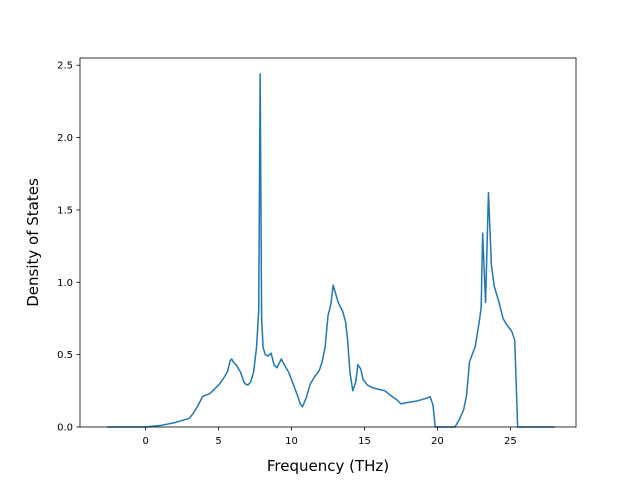  Describe the element at coordinates (68, 247) in the screenshot. I see `y-axis-ticks: 0.0 0.5 1.0 1.5 2.0 2.5` at that location.